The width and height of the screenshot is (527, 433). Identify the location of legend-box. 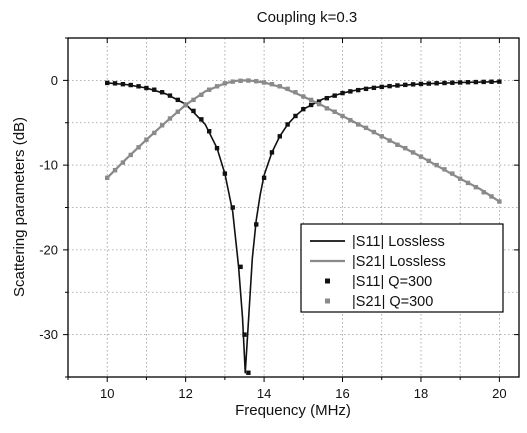
(402, 268).